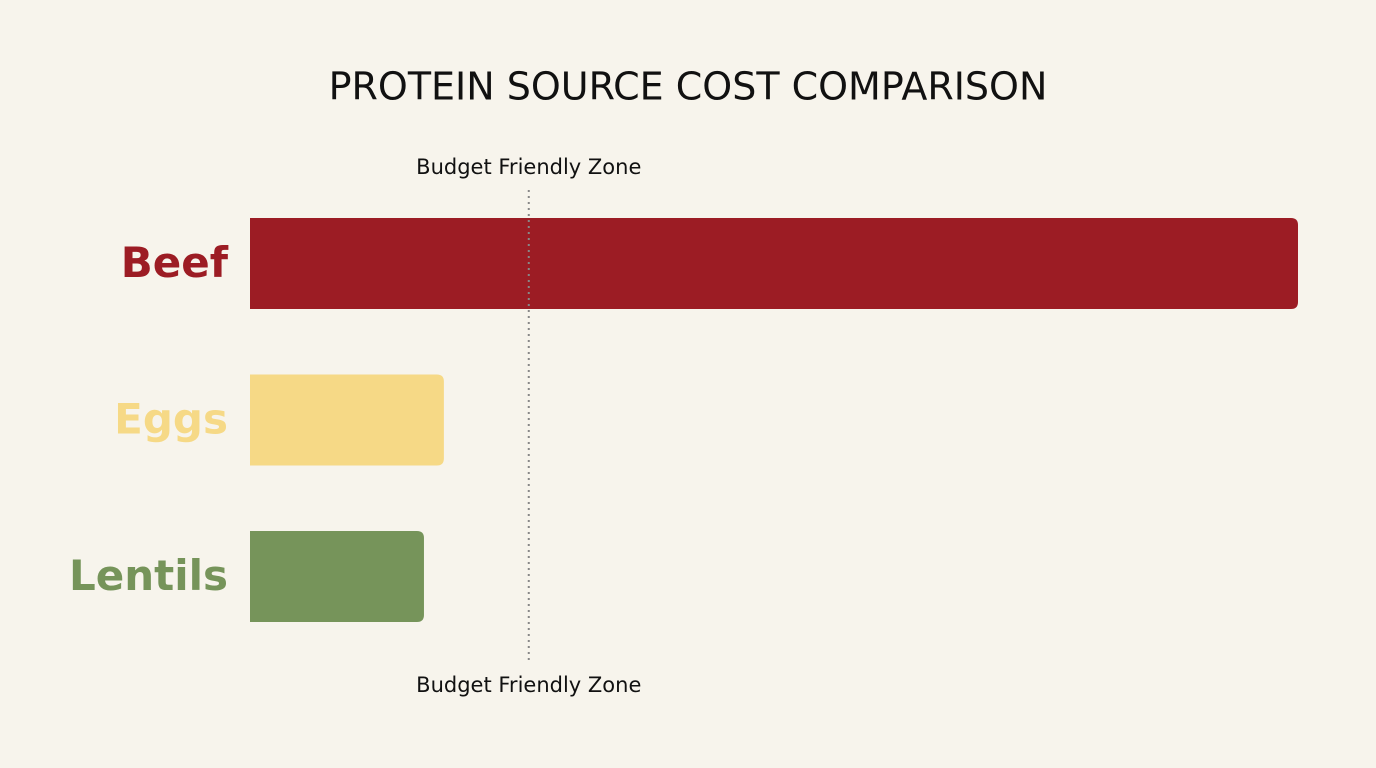  Describe the element at coordinates (171, 419) in the screenshot. I see `category-label: Eggs` at that location.